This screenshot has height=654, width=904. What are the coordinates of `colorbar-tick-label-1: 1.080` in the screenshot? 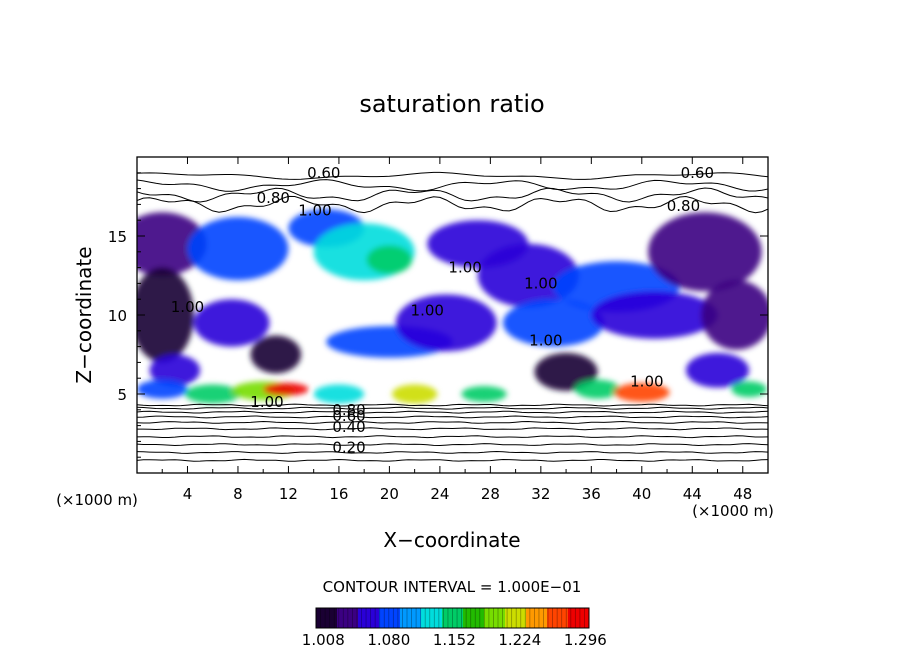 It's located at (388, 640).